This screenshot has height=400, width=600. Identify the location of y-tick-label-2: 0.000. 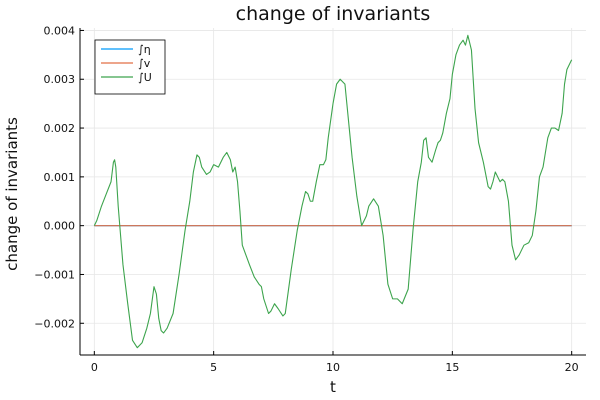
(60, 226).